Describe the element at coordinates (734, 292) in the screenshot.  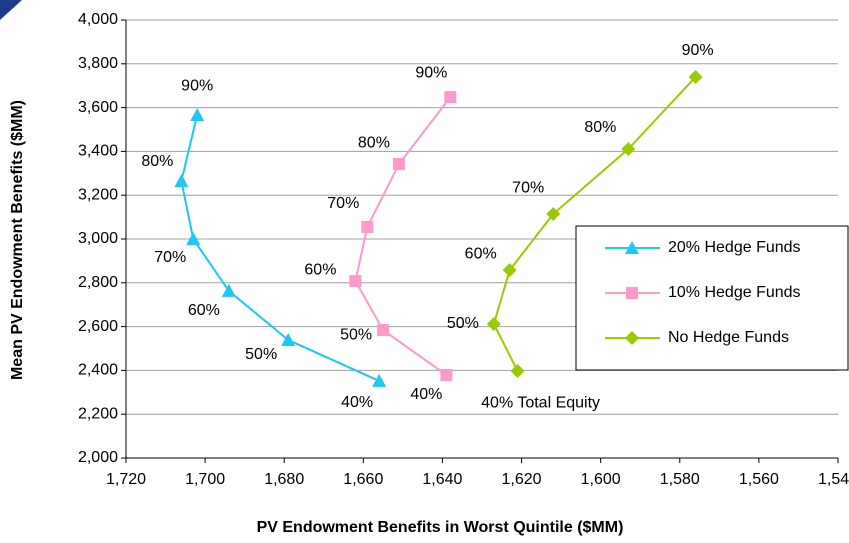
I see `legend-label: 10% Hedge Funds` at that location.